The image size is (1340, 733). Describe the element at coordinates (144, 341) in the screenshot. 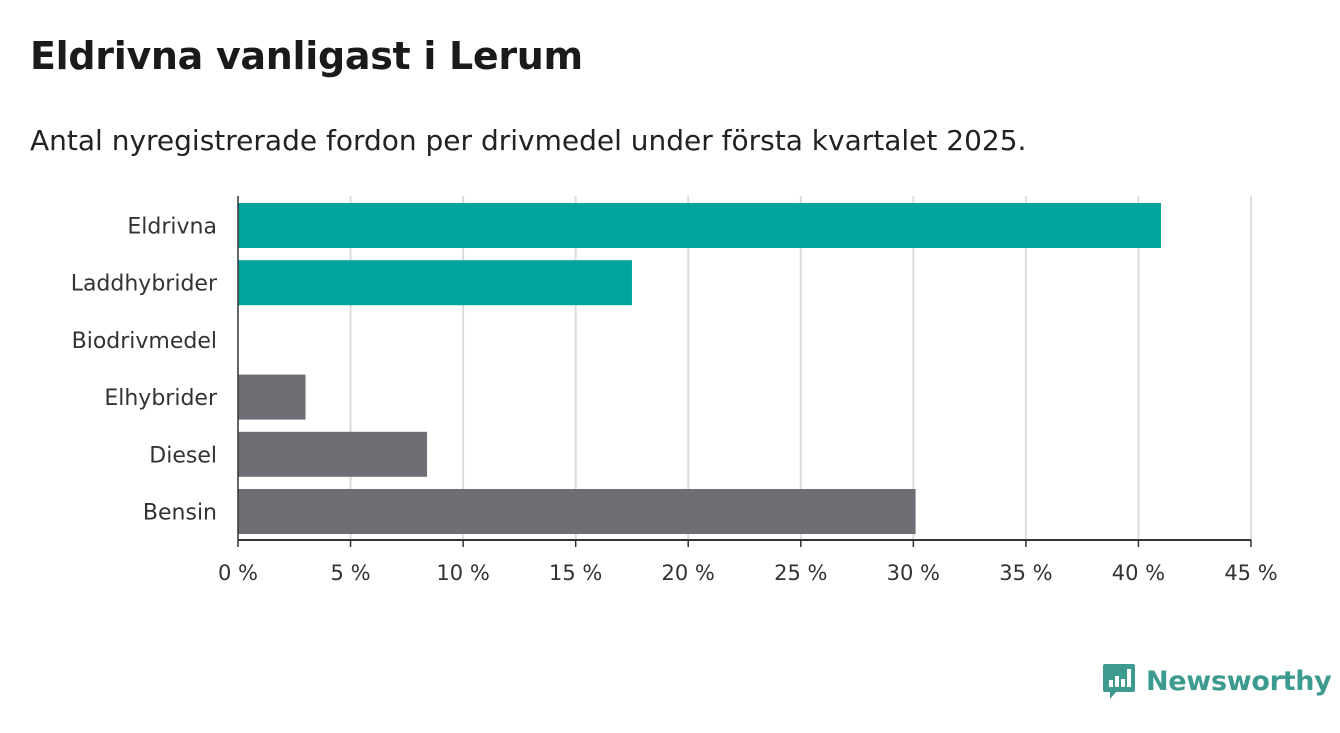

I see `category-label: Biodrivmedel` at that location.